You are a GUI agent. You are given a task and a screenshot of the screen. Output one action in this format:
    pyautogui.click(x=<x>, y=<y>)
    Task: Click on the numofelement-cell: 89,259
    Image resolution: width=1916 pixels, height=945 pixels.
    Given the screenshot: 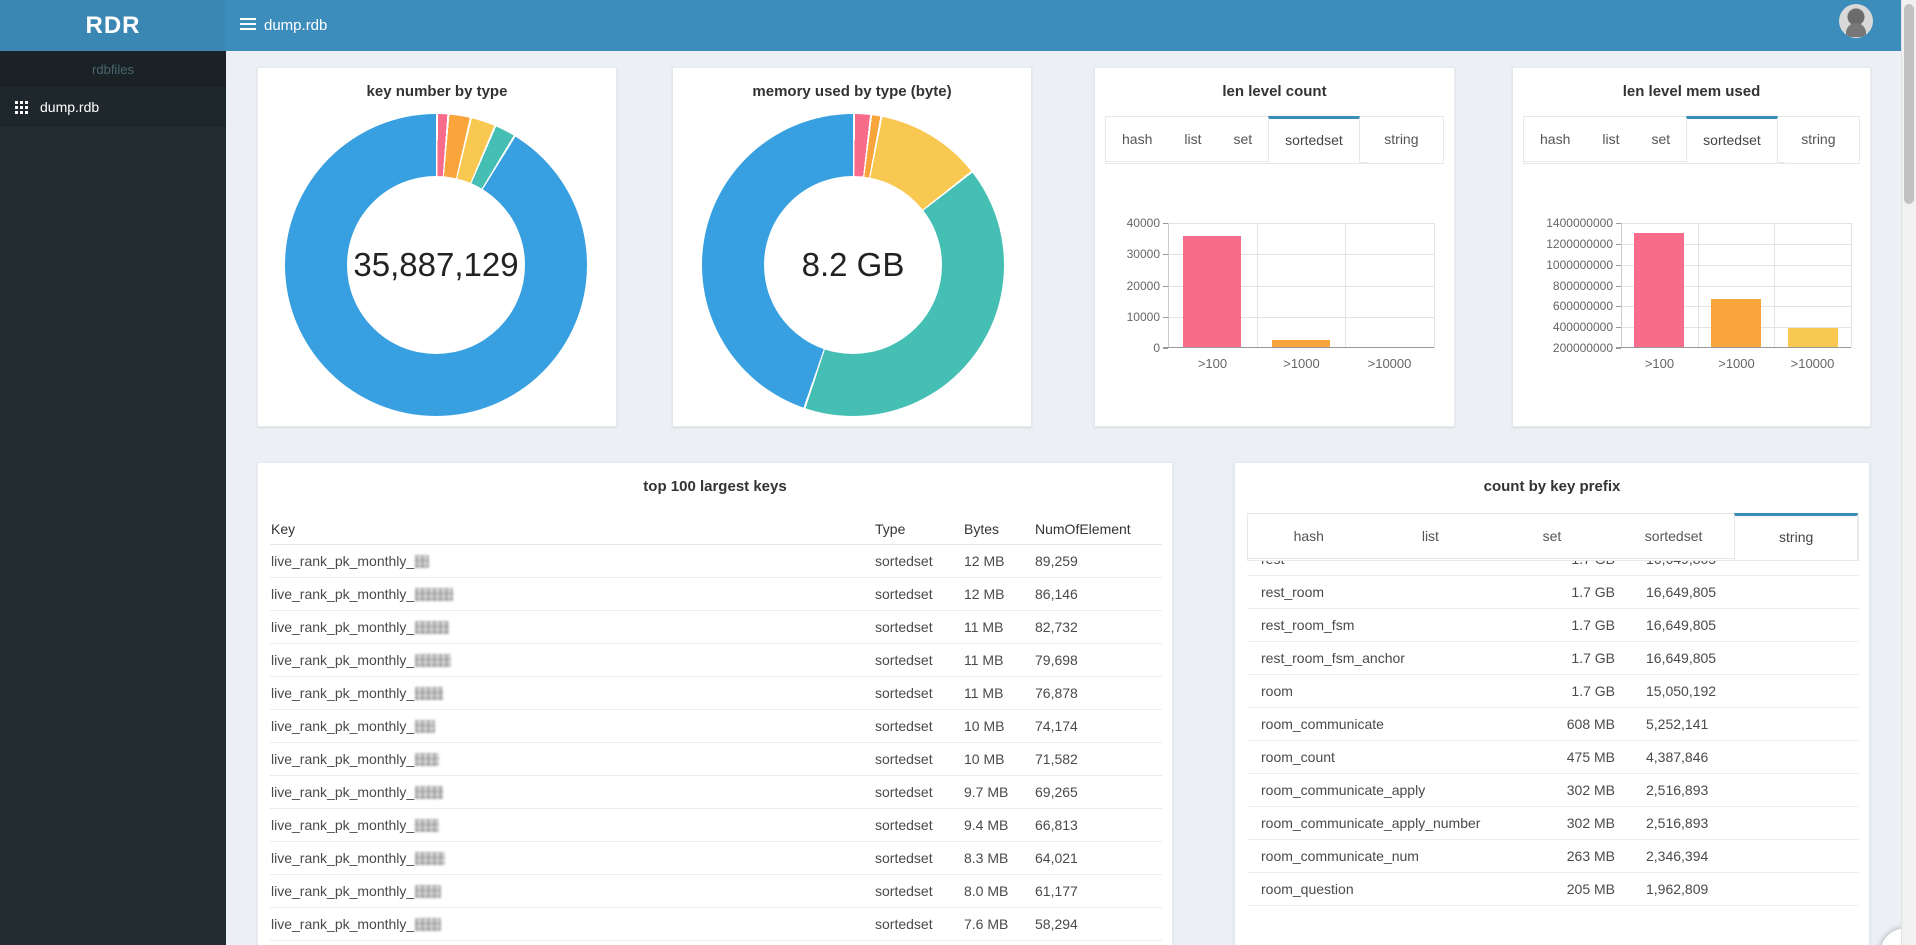 What is the action you would take?
    pyautogui.click(x=1098, y=561)
    